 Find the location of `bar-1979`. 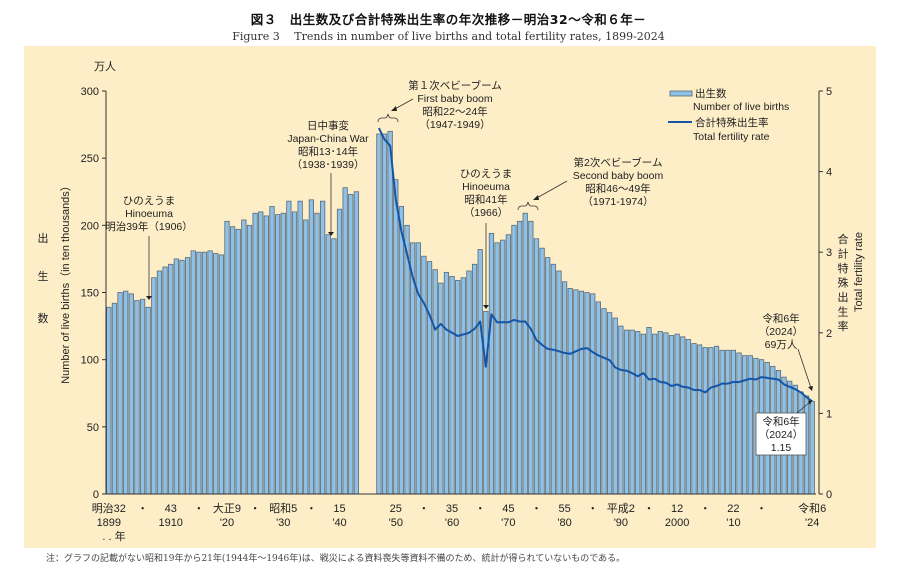

bar-1979 is located at coordinates (559, 382).